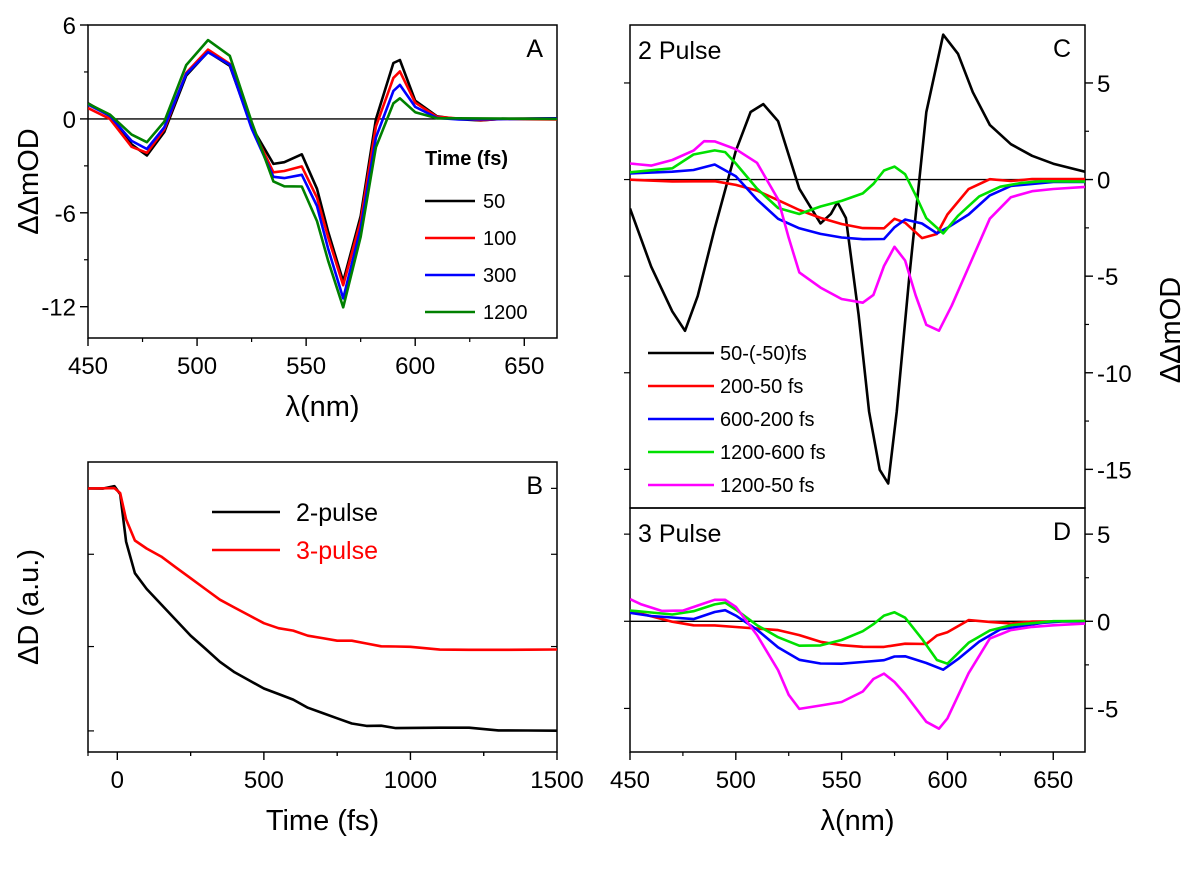 This screenshot has width=1196, height=871. Describe the element at coordinates (767, 486) in the screenshot. I see `legend-label: 1200-50 fs` at that location.